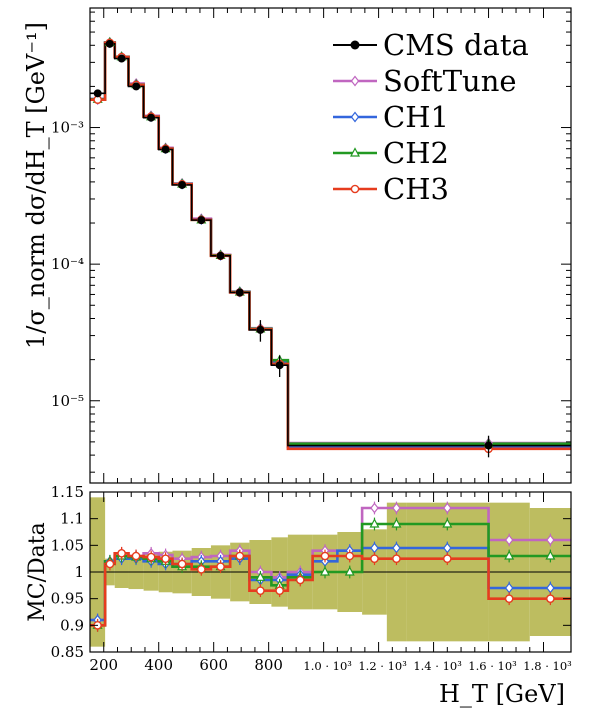 This screenshot has height=712, width=589. Describe the element at coordinates (67, 401) in the screenshot. I see `y-tick-label: 10⁻⁵` at that location.